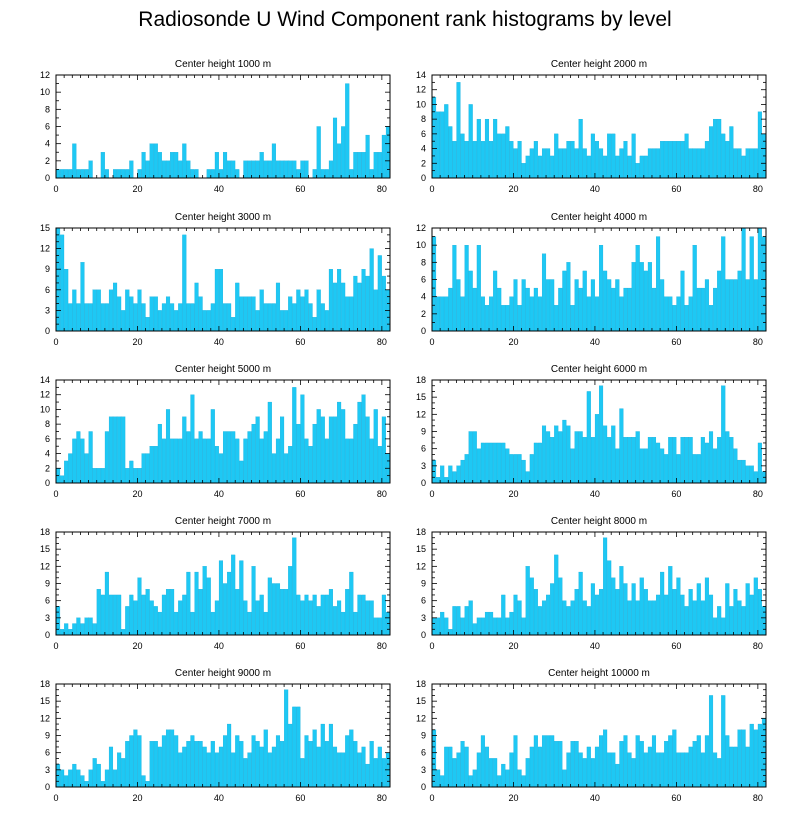 The image size is (810, 824). What do you see at coordinates (47, 290) in the screenshot?
I see `y-tick-label: 6` at bounding box center [47, 290].